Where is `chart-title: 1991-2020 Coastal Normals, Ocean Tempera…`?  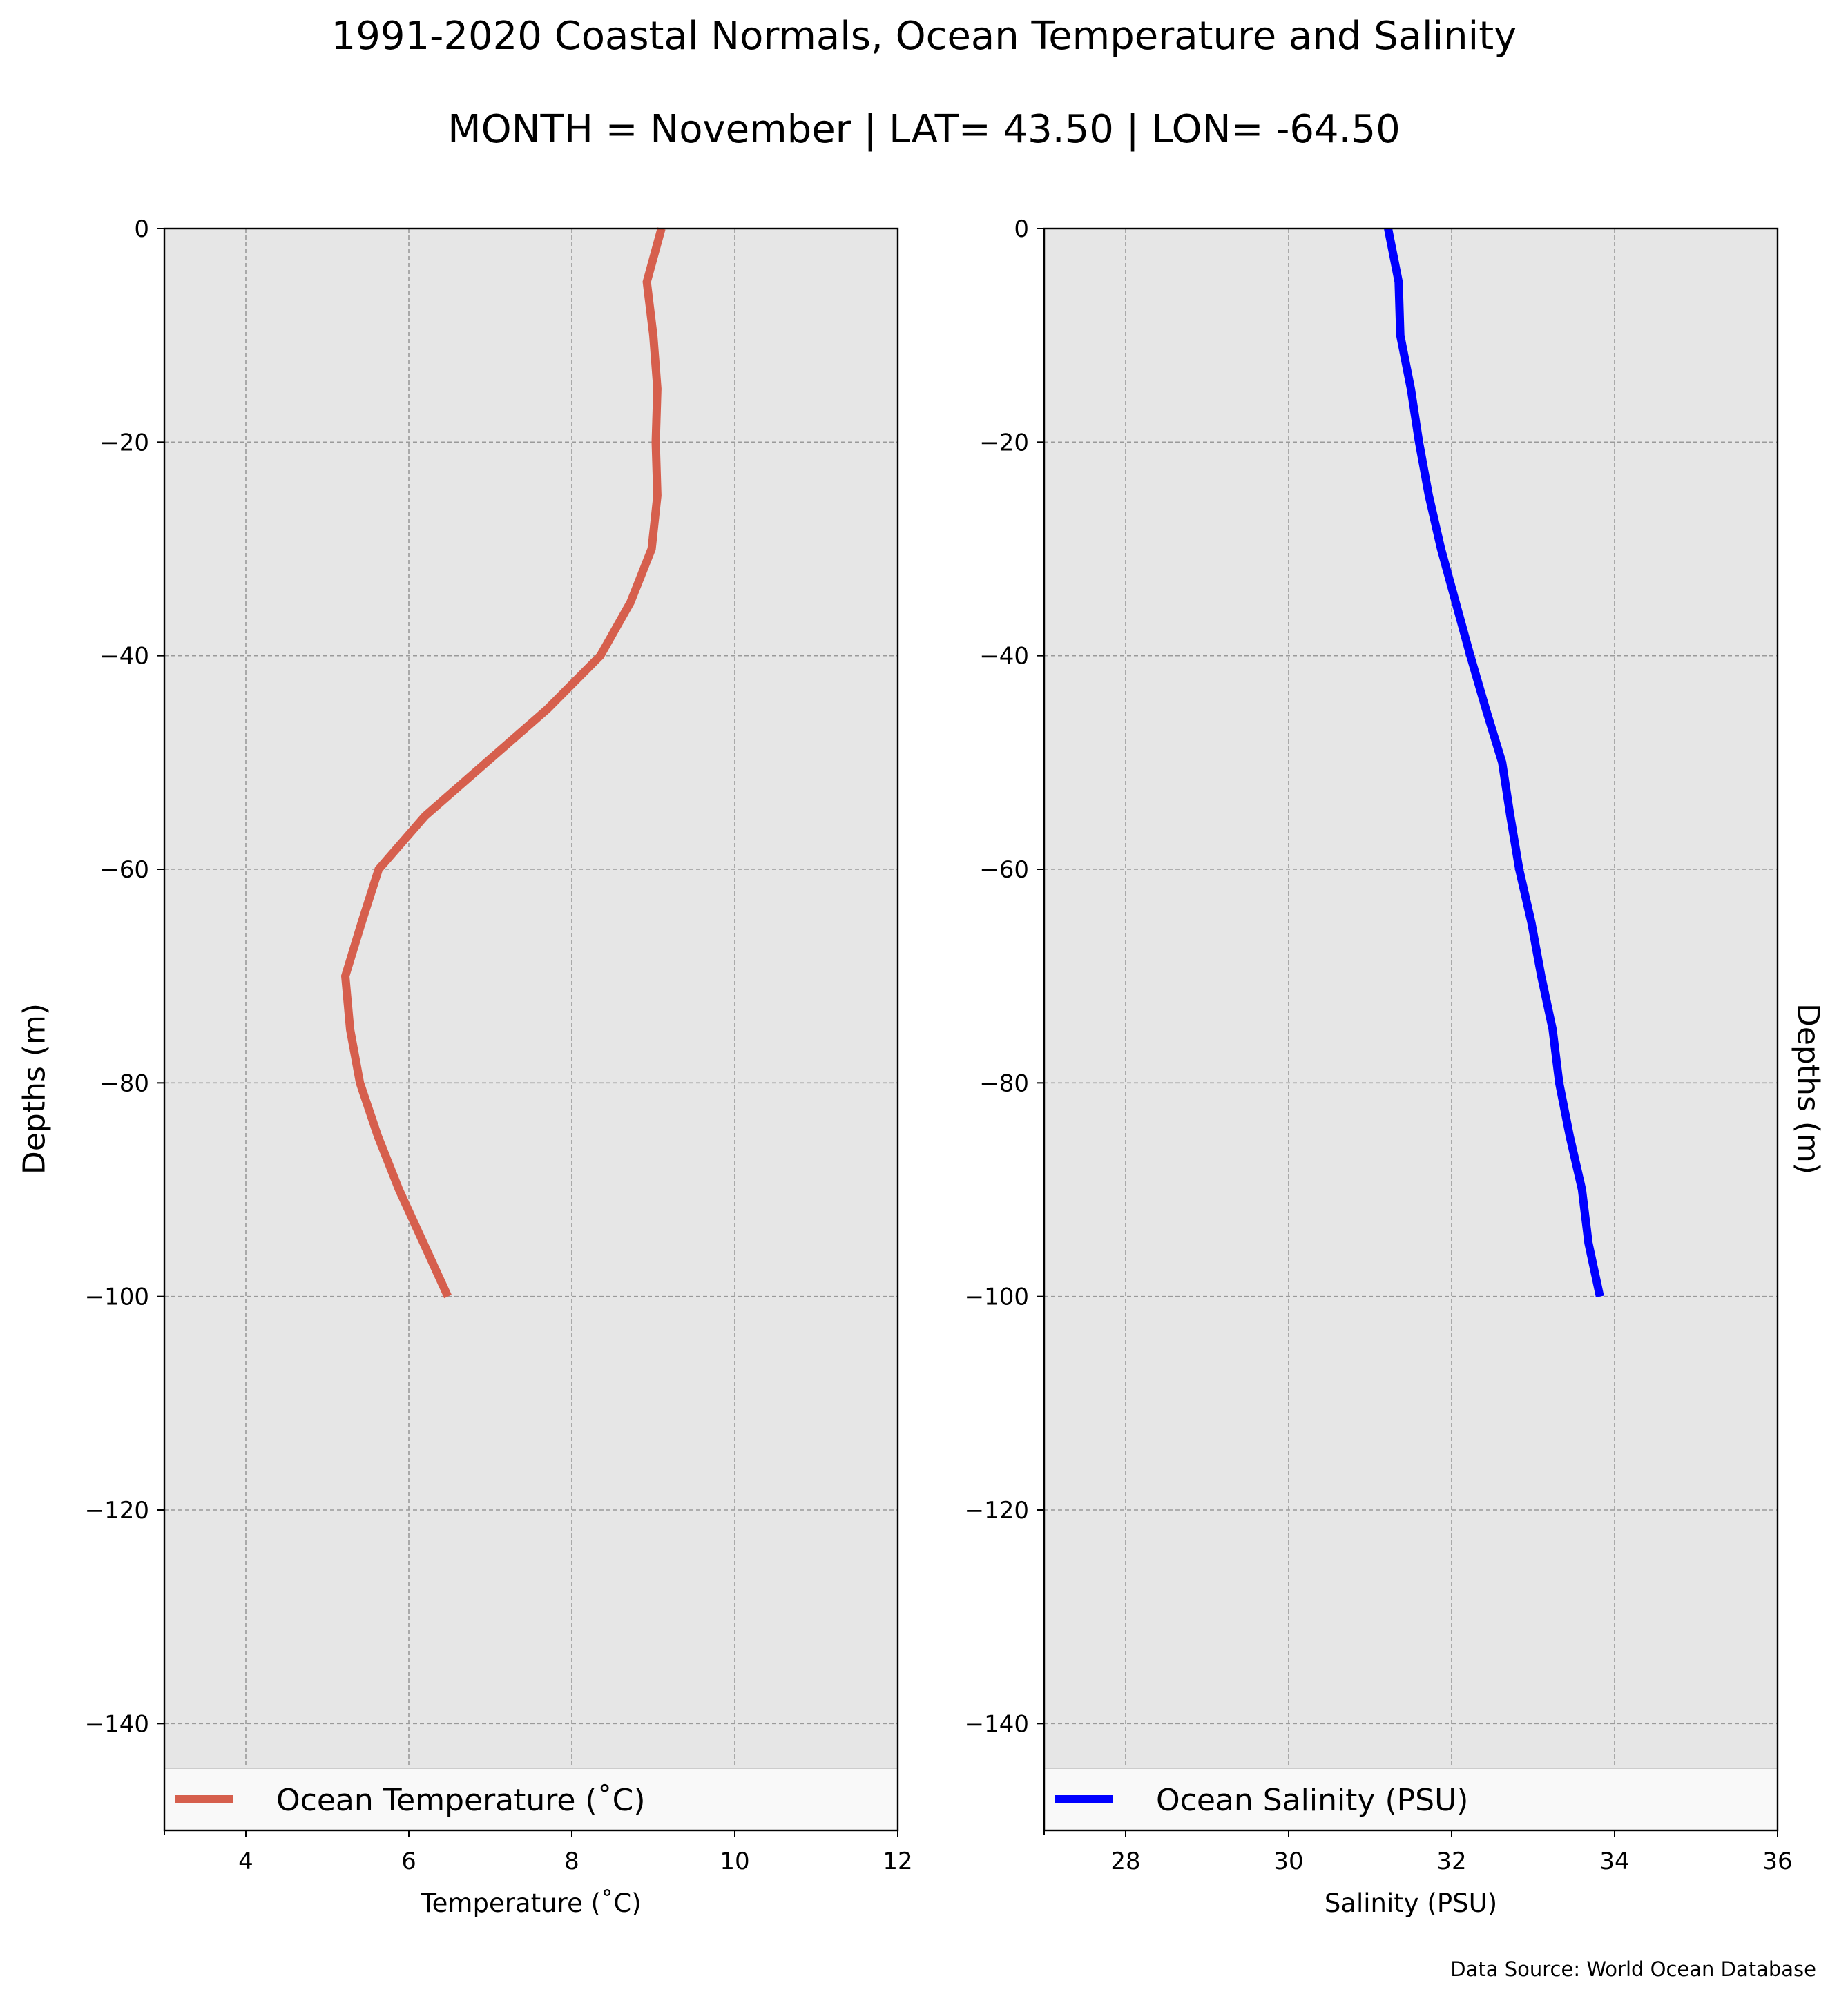
chart-title: 1991-2020 Coastal Normals, Ocean Tempera… is located at coordinates (924, 36).